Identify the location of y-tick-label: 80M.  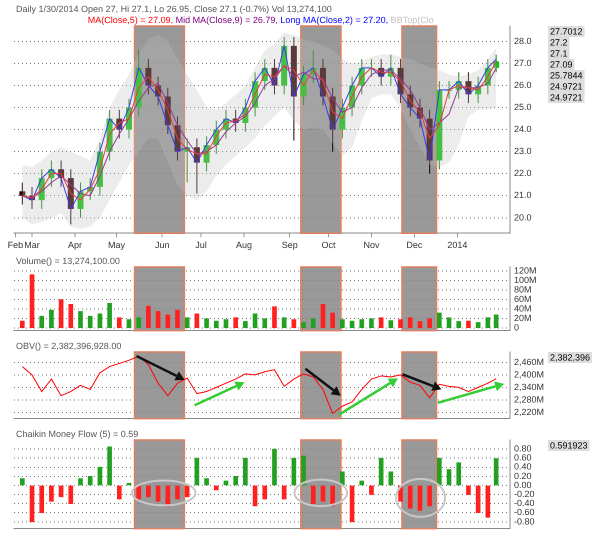
(523, 289).